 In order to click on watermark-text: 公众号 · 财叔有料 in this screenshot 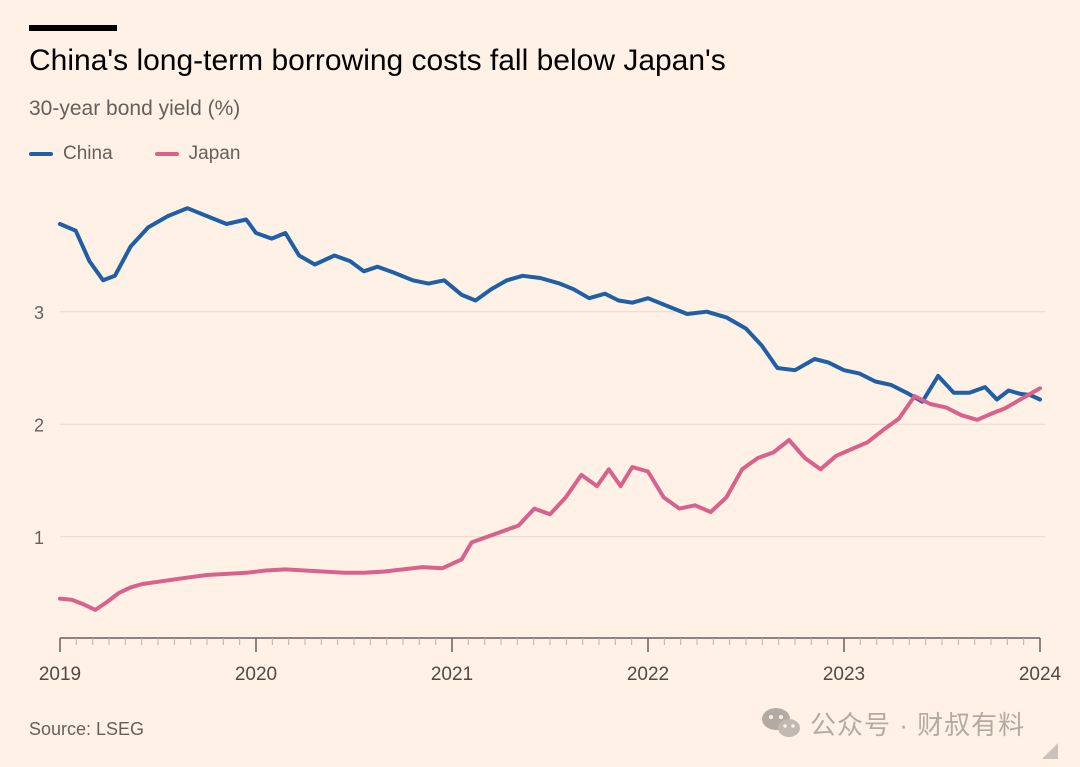, I will do `click(918, 724)`.